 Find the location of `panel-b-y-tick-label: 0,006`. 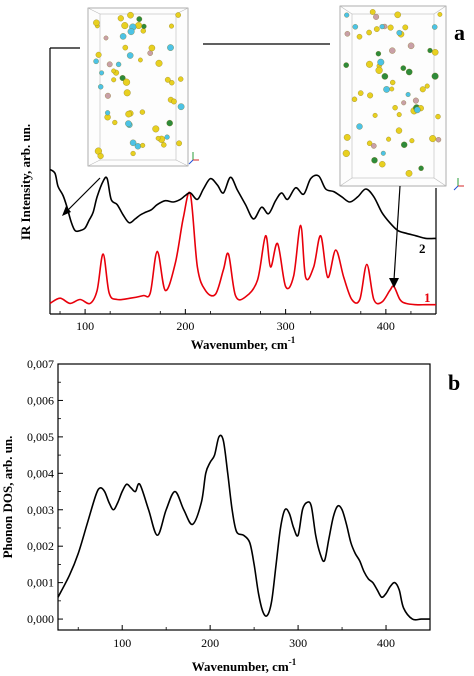

panel-b-y-tick-label: 0,006 is located at coordinates (40, 400).